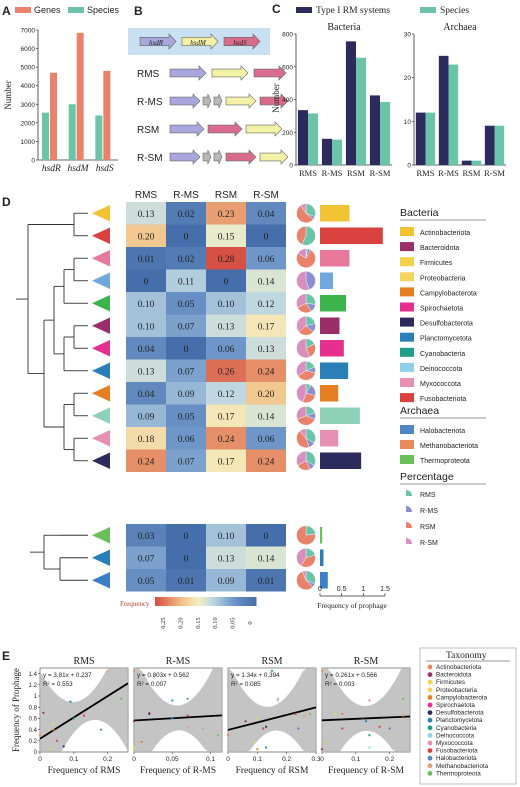  I want to click on y-axis-title: Number, so click(8, 95).